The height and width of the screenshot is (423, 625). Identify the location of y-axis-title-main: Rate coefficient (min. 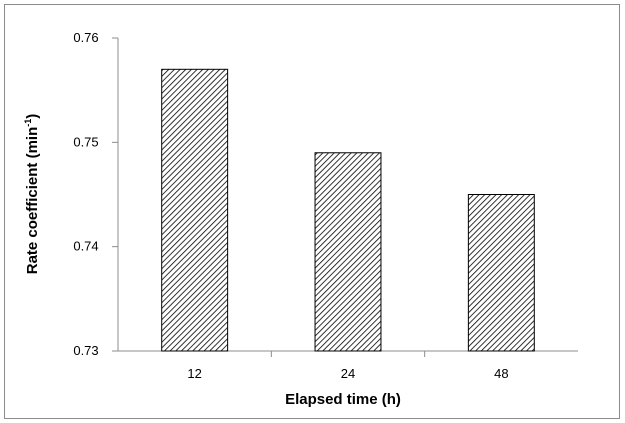
(32, 201).